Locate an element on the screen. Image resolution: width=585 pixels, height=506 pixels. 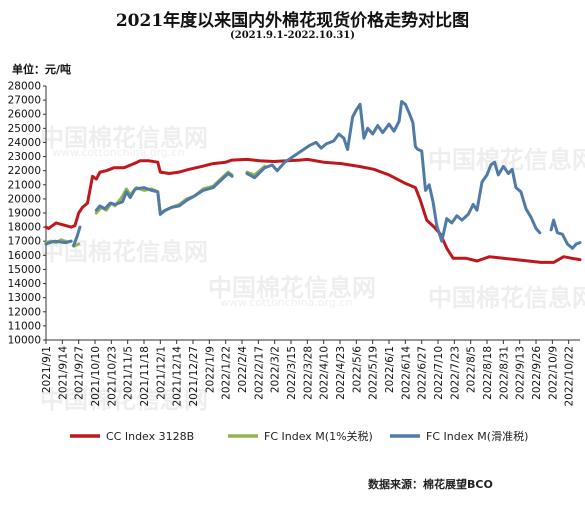
x-tick-label: 2021/12/14 is located at coordinates (178, 376).